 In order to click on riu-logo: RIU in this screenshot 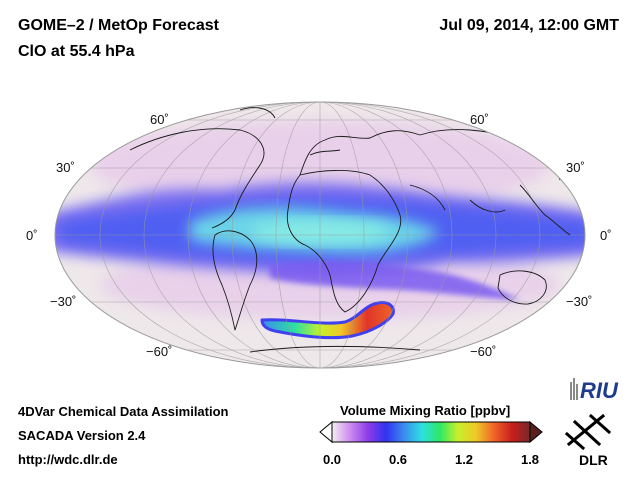, I will do `click(594, 390)`.